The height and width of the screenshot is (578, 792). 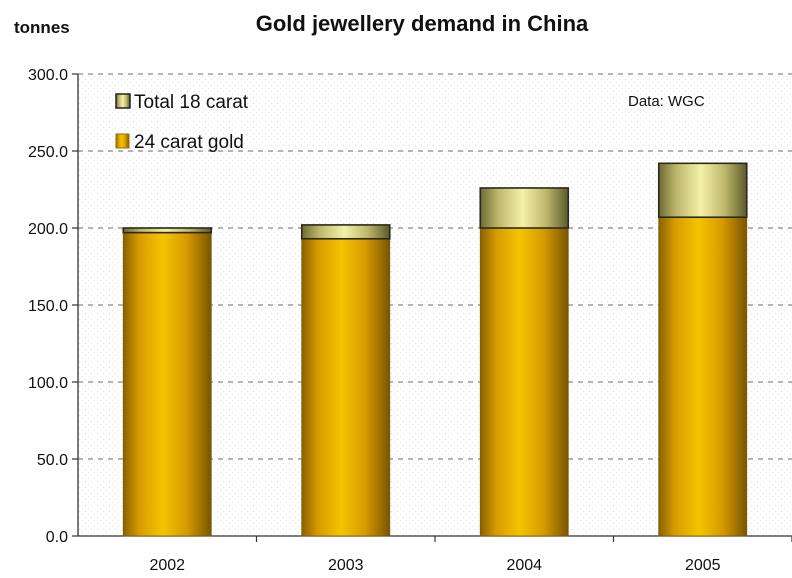 I want to click on bar-total-18-carat-2003, so click(x=345, y=232).